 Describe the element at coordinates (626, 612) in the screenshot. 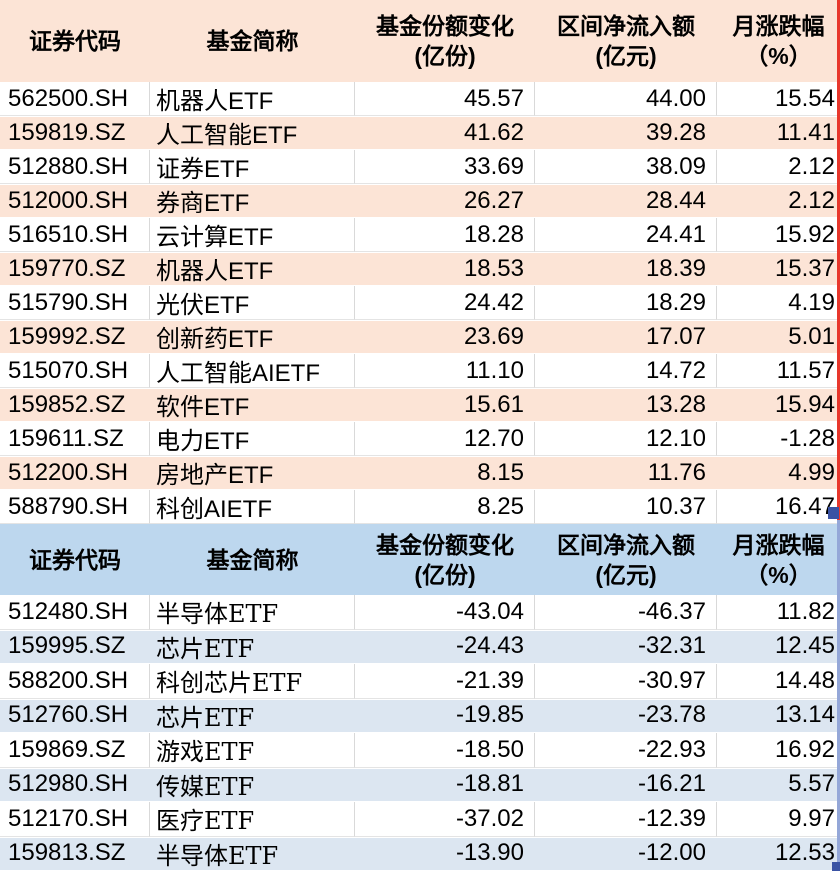

I see `cell-net-inflow: -46.37` at that location.